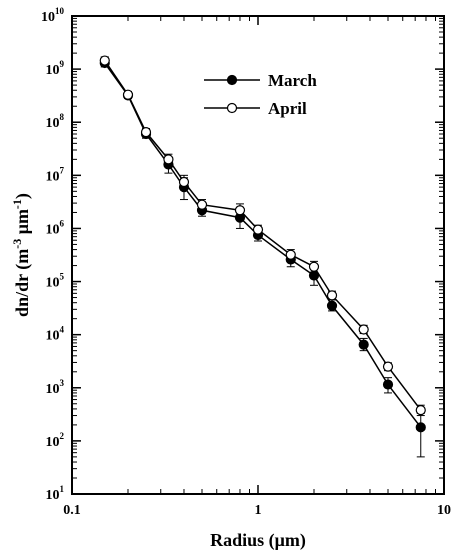 This screenshot has width=454, height=554. I want to click on legend-label: March, so click(292, 80).